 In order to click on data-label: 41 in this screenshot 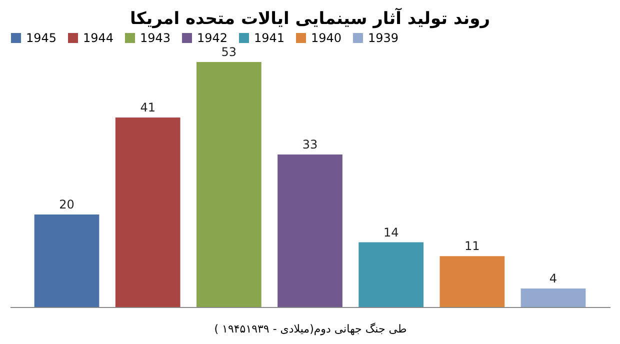, I will do `click(148, 107)`.